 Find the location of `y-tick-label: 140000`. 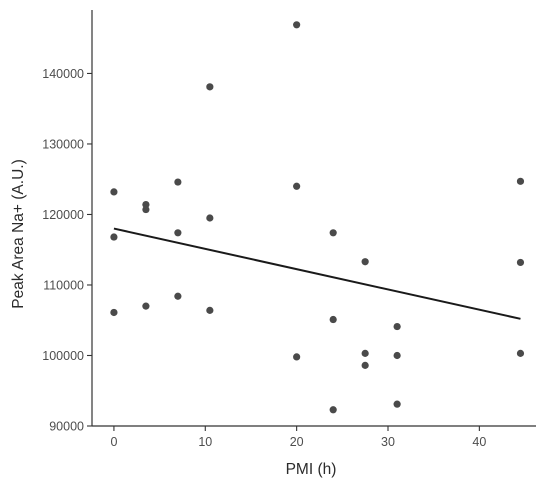

y-tick-label: 140000 is located at coordinates (63, 74).